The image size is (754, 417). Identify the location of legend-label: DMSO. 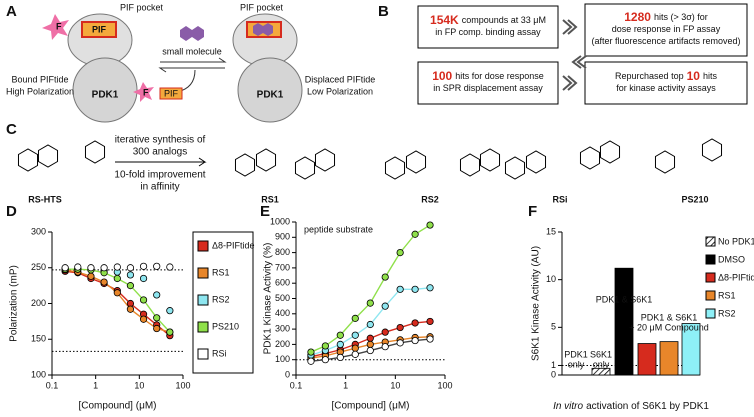
(731, 259).